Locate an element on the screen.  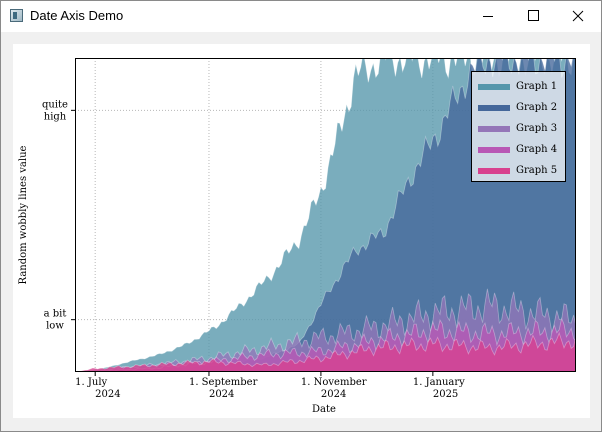
x-tick-label: 1. November is located at coordinates (334, 382).